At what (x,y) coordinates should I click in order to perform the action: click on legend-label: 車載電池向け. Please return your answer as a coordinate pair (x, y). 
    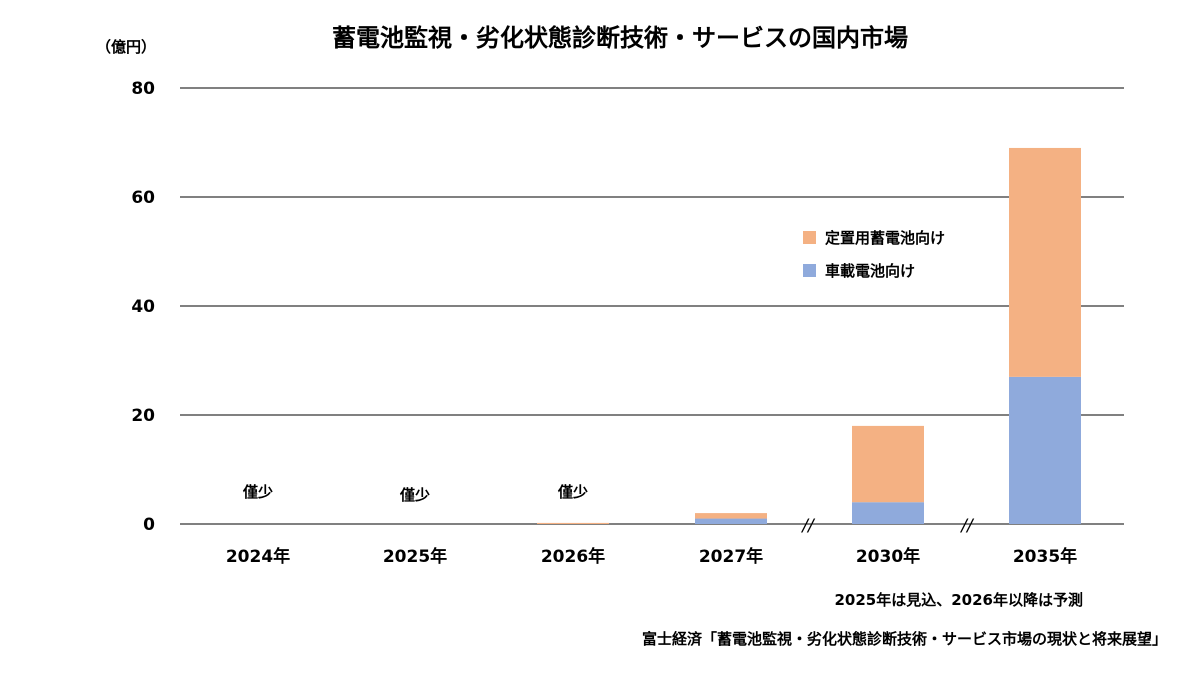
    Looking at the image, I should click on (870, 271).